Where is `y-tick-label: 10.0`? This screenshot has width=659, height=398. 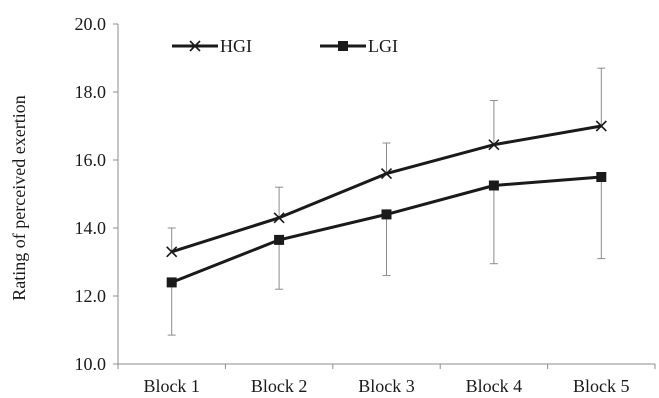 y-tick-label: 10.0 is located at coordinates (91, 364).